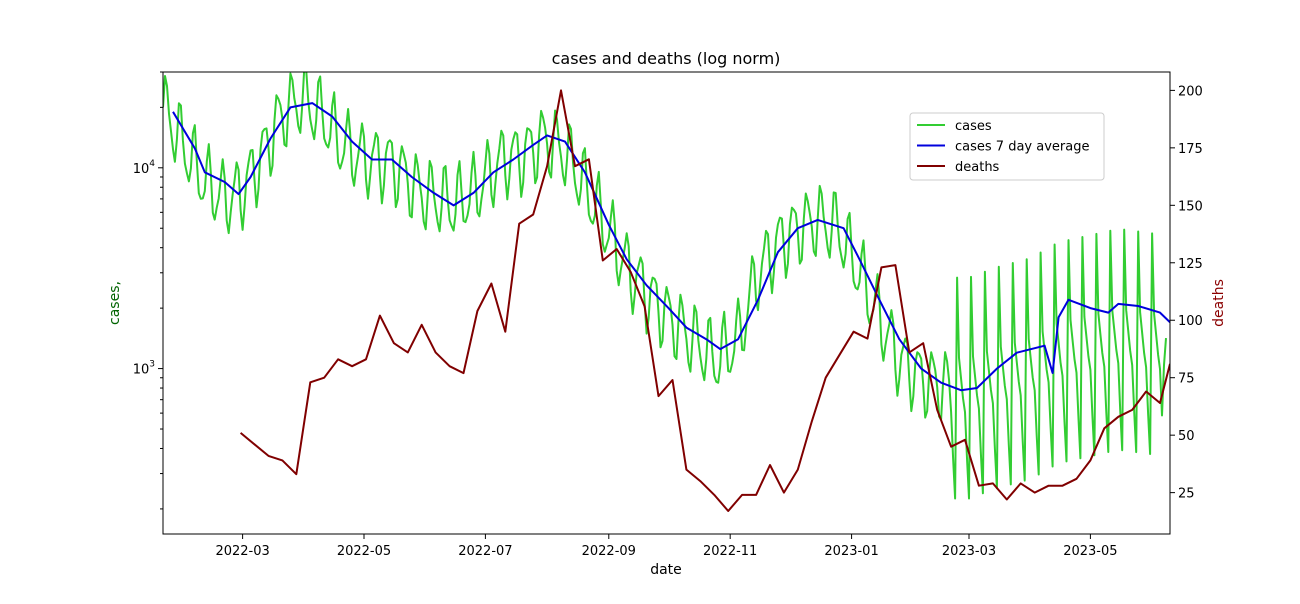 The width and height of the screenshot is (1300, 604). What do you see at coordinates (485, 551) in the screenshot?
I see `x-tick-label: 2022-07` at bounding box center [485, 551].